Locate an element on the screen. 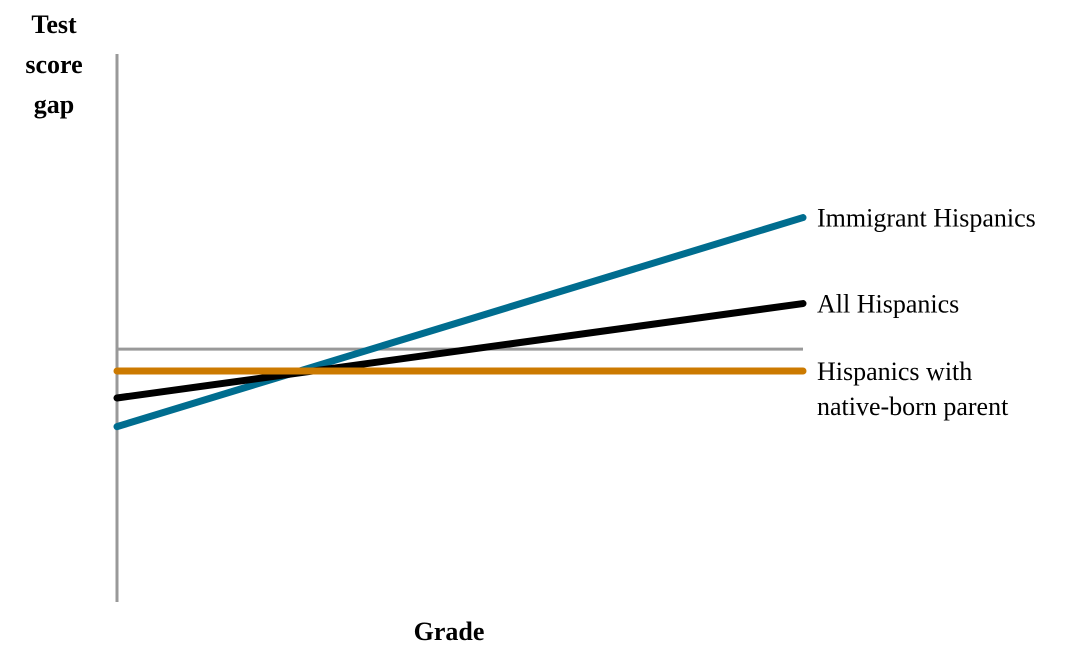 This screenshot has height=646, width=1085. y-axis-label-line: Test is located at coordinates (54, 24).